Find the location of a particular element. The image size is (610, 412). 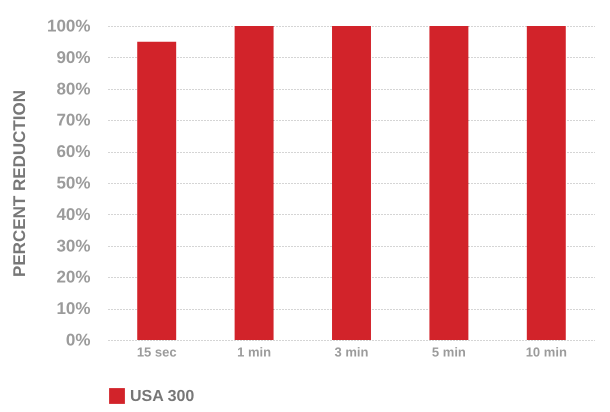

y-tick-label: 20% is located at coordinates (73, 277).